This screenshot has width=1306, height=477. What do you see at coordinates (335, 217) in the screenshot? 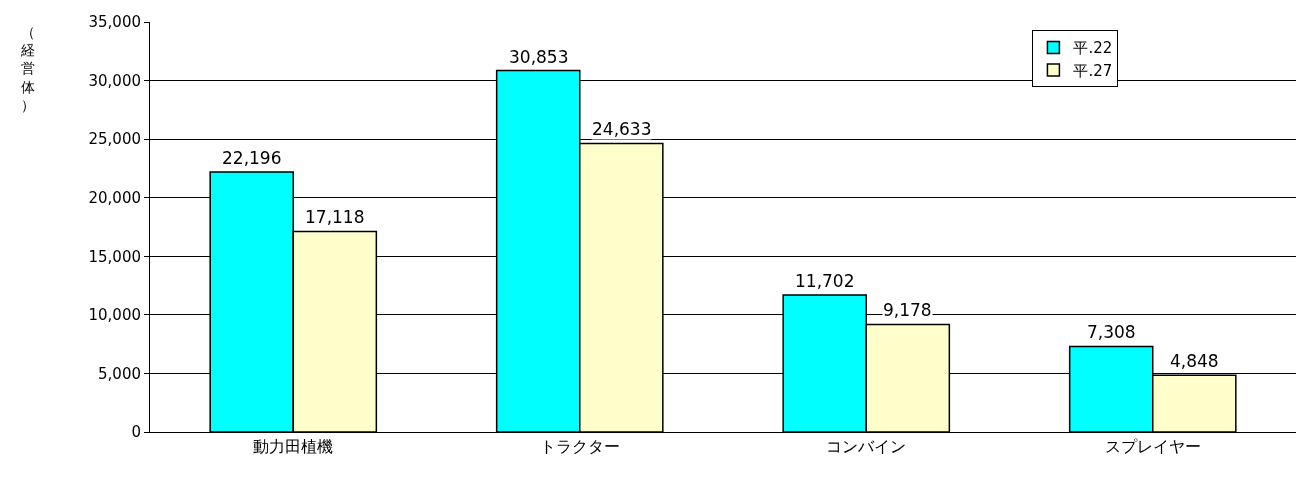
I see `data-label: 17,118` at bounding box center [335, 217].